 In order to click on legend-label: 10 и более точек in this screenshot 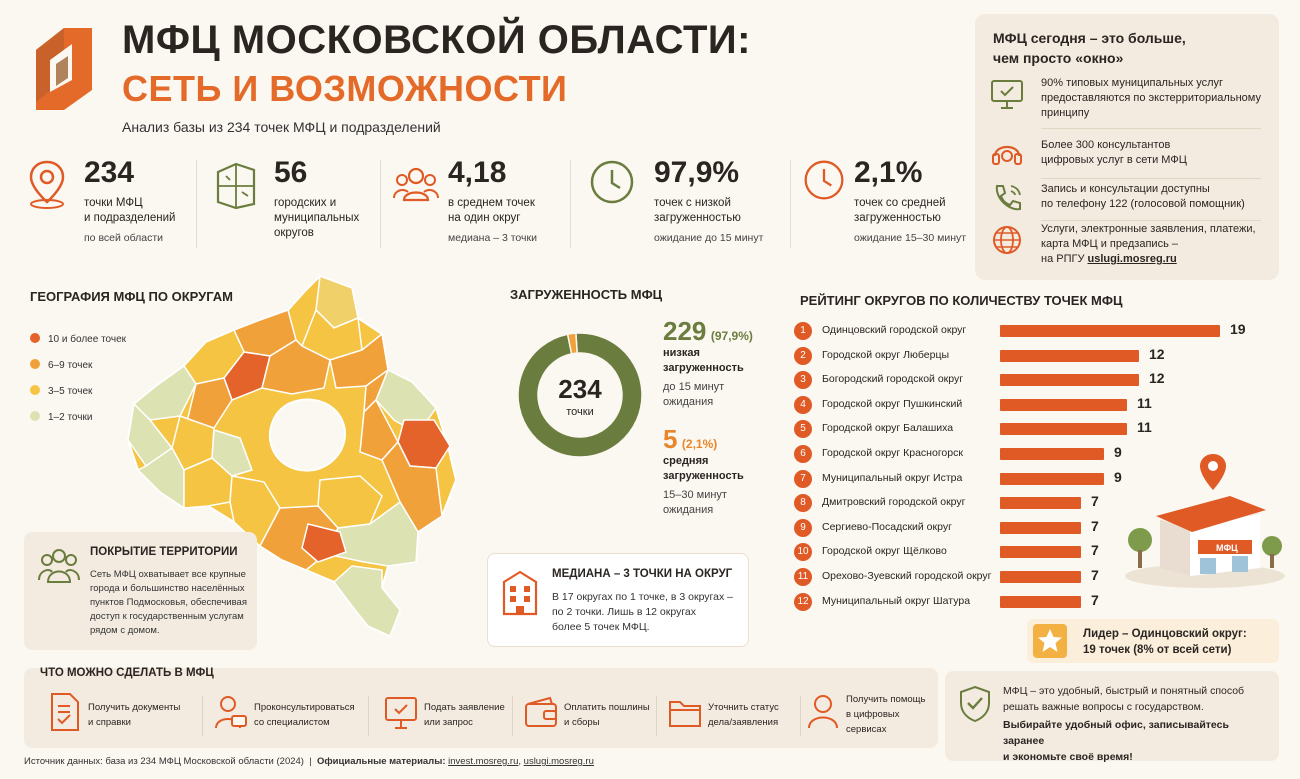, I will do `click(87, 339)`.